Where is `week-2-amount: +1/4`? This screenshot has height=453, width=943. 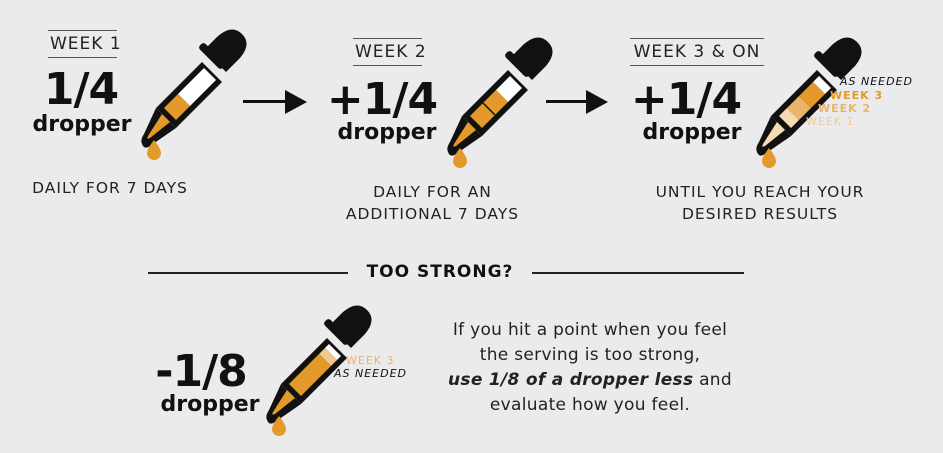
week-2-amount: +1/4 is located at coordinates (382, 99).